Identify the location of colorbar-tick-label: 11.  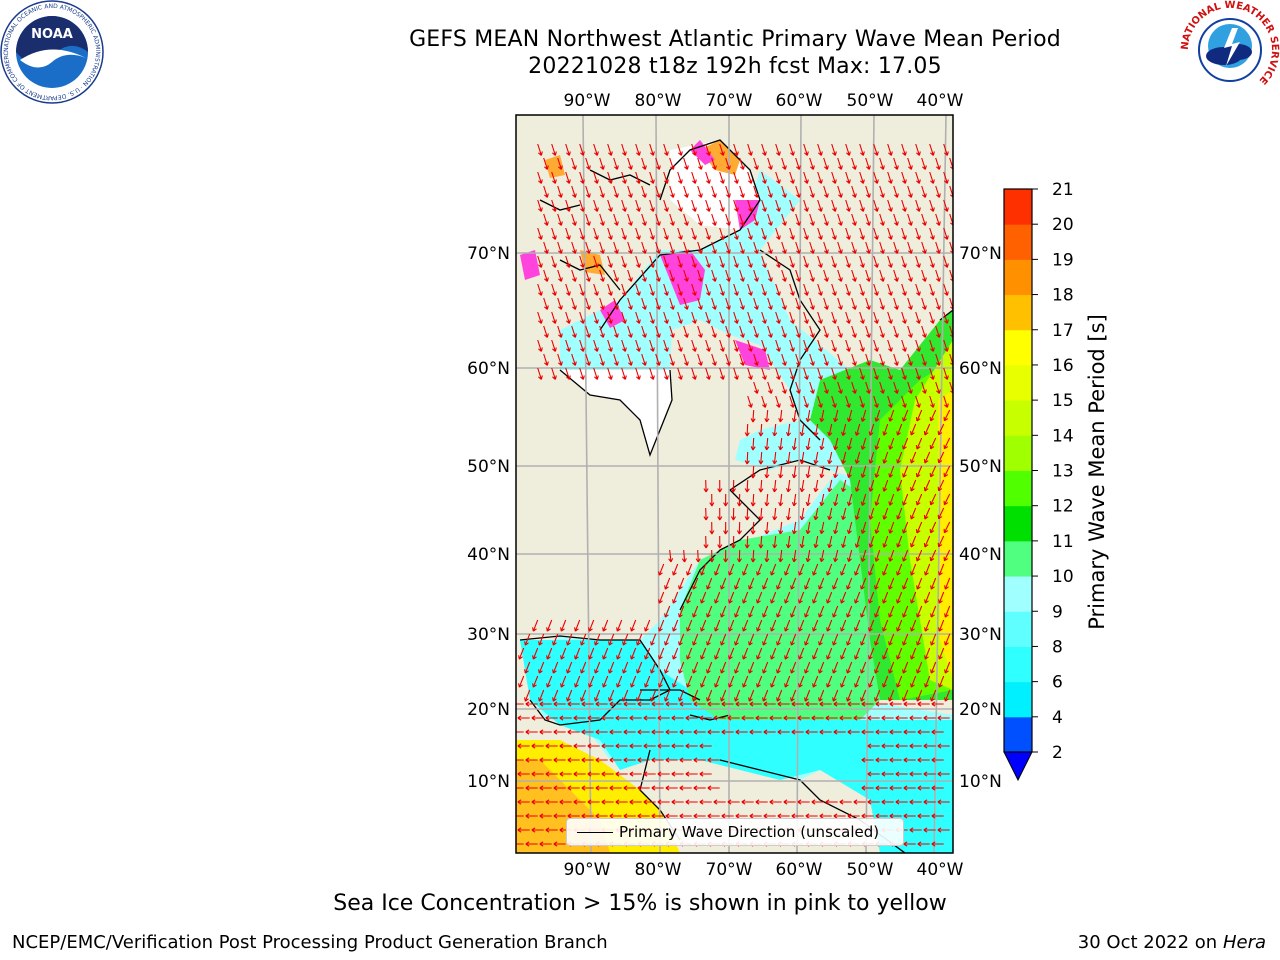
(1063, 542).